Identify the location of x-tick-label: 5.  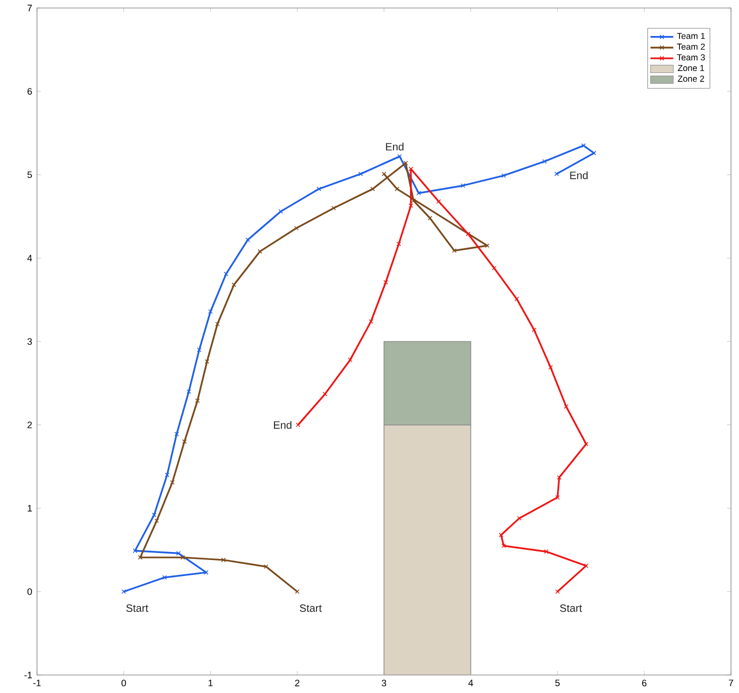
(557, 683).